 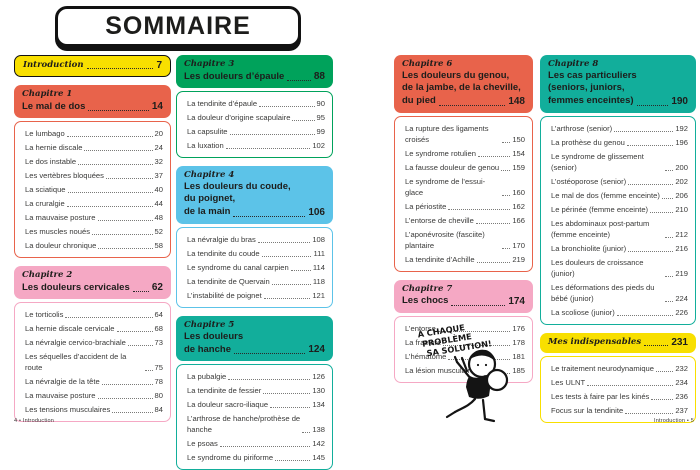 I want to click on toc-item-page: 192, so click(x=681, y=128).